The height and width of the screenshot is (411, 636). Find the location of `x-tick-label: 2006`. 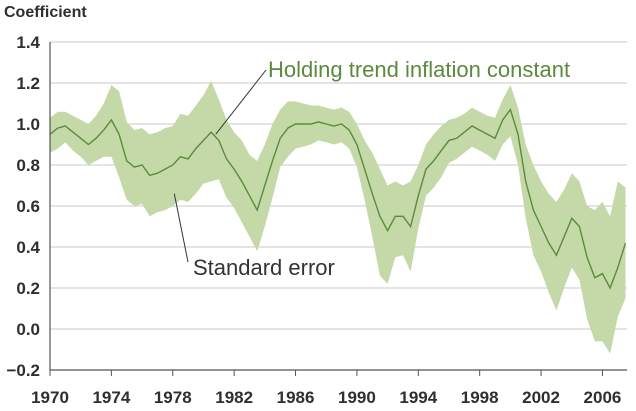

x-tick-label: 2006 is located at coordinates (603, 397).